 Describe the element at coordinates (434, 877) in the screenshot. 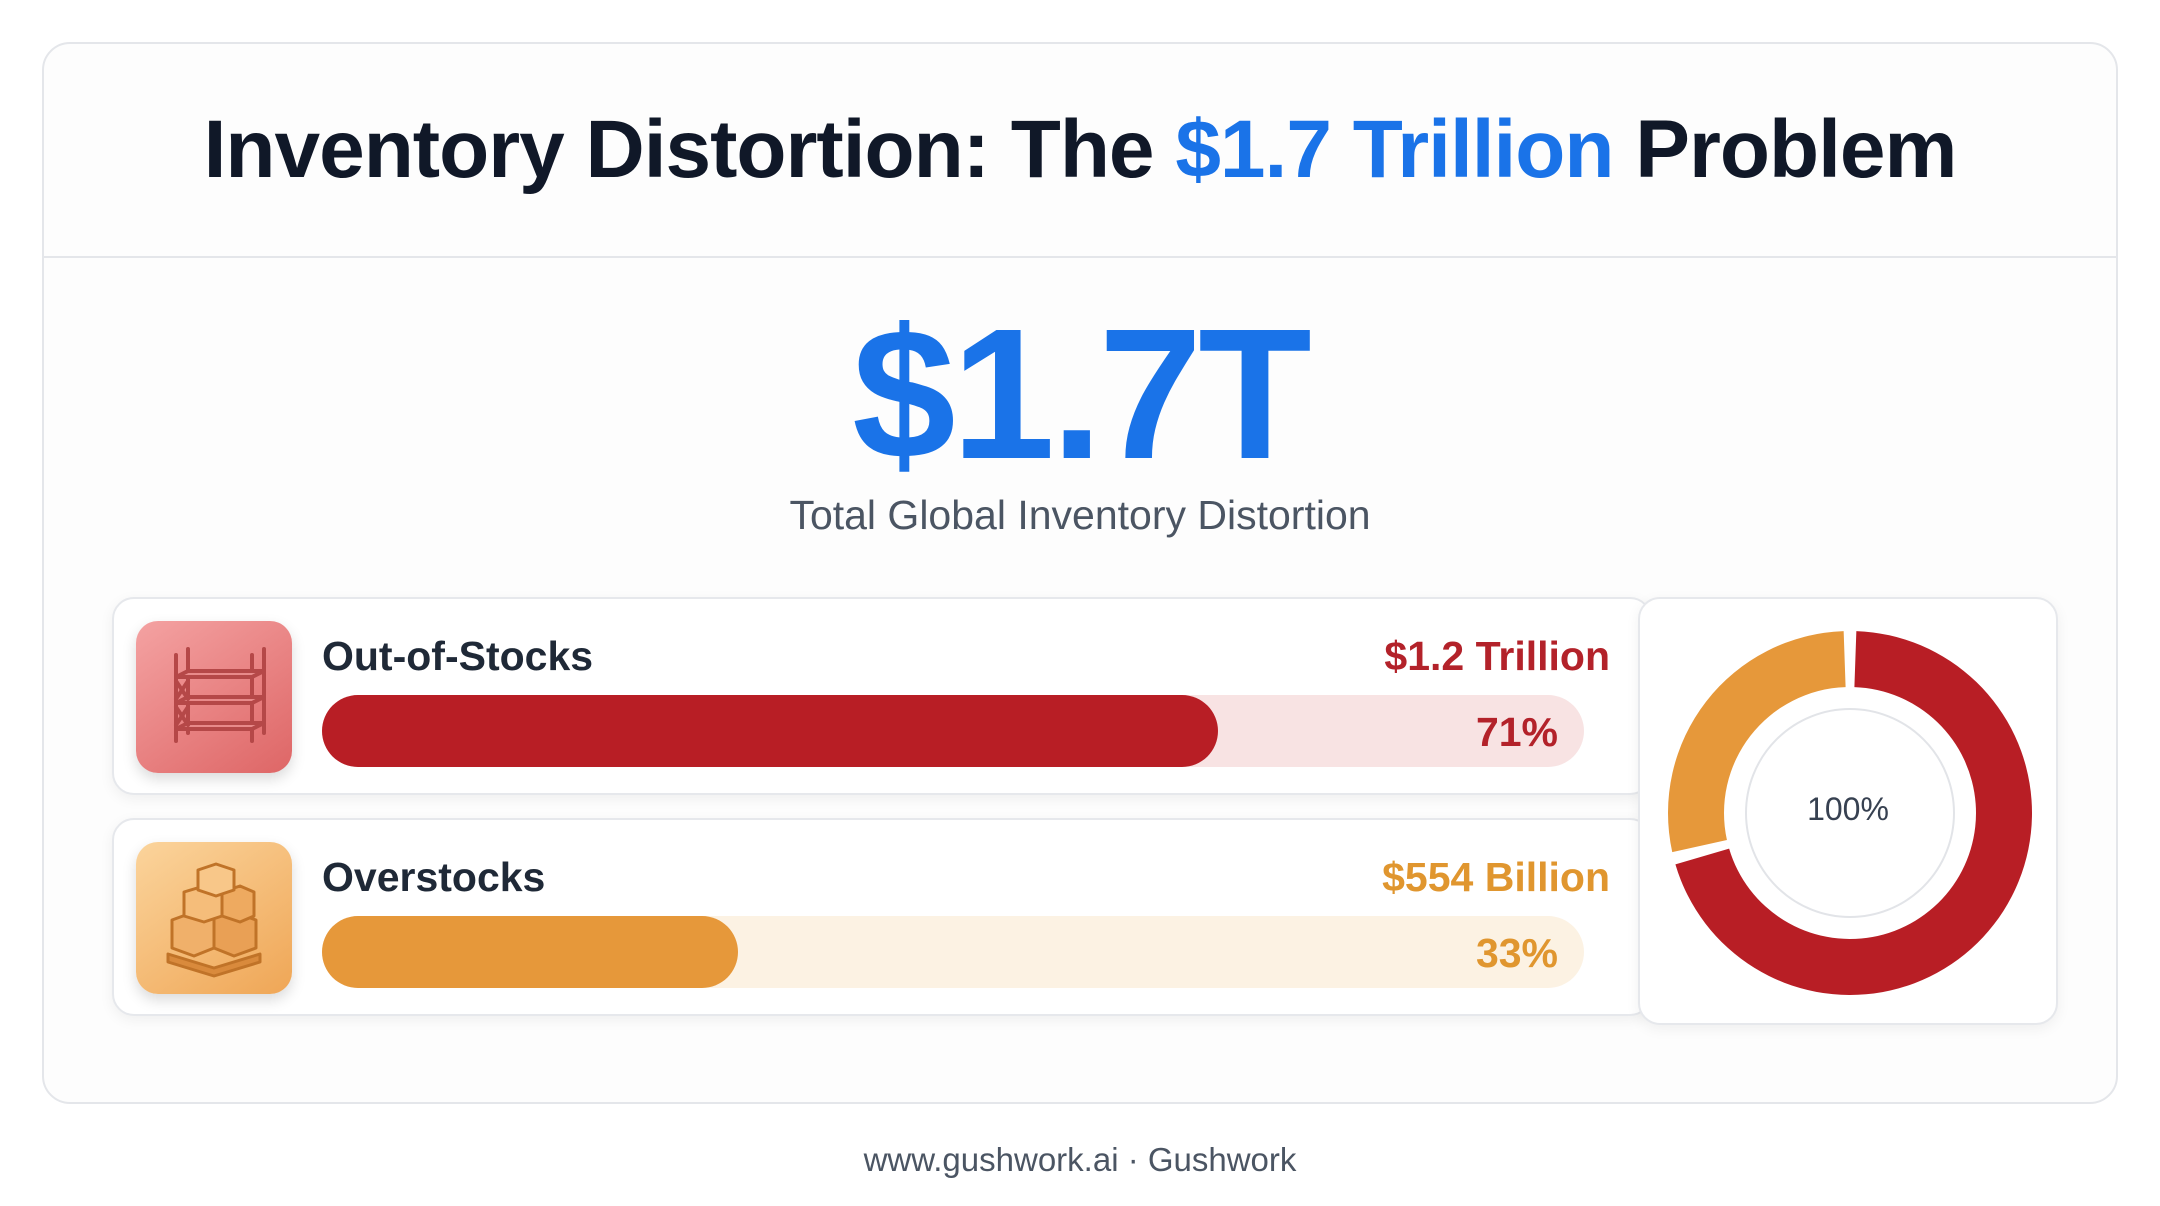

I see `overstocks-label: Overstocks` at that location.